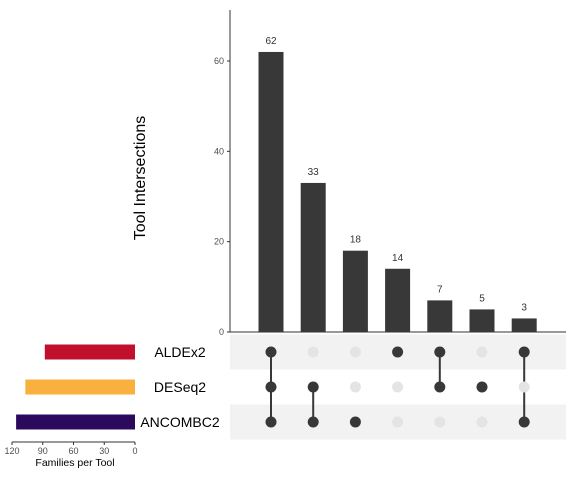 This screenshot has height=480, width=576. I want to click on bar-value-label: 5, so click(482, 298).